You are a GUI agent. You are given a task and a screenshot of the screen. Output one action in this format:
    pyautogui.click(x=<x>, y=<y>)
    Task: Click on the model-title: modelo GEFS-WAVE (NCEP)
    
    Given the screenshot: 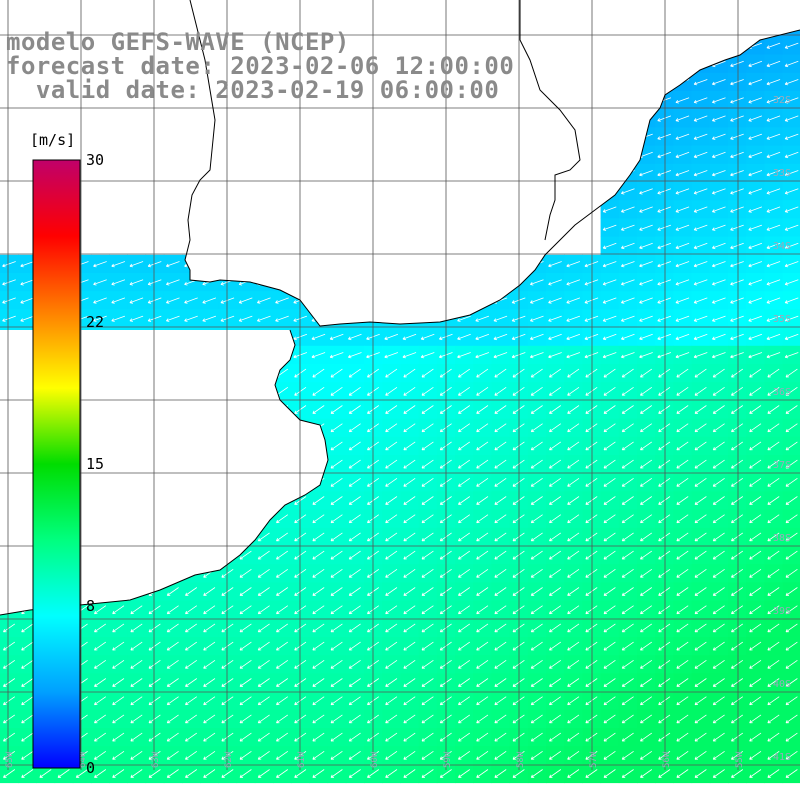 What is the action you would take?
    pyautogui.click(x=178, y=42)
    